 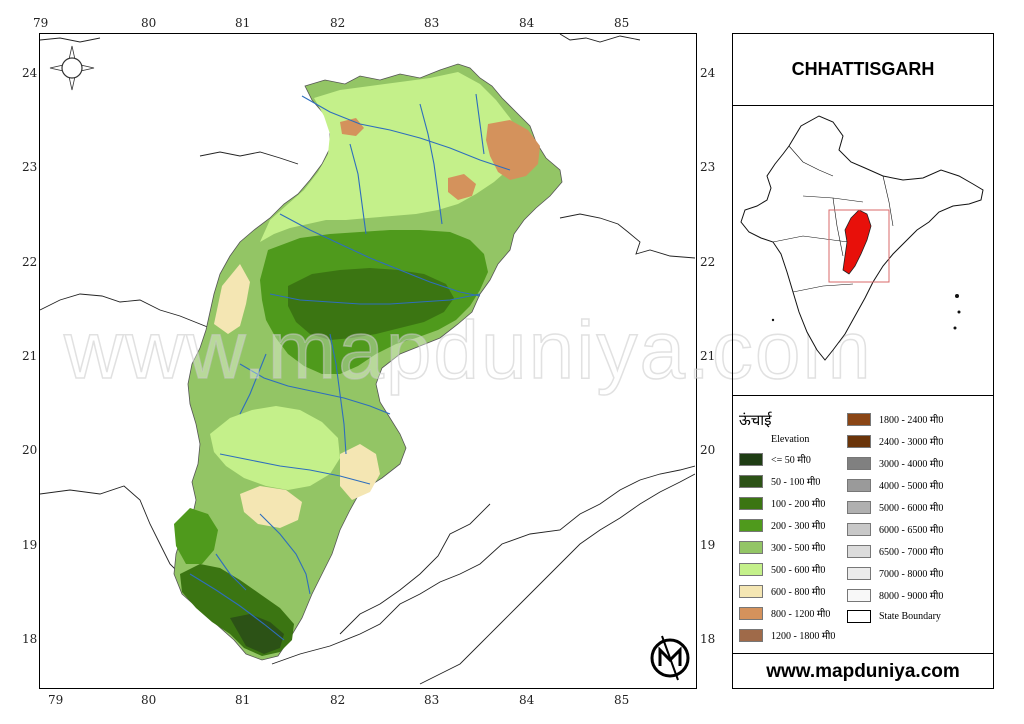 I want to click on legend-subtitle: Elevation, so click(x=790, y=439).